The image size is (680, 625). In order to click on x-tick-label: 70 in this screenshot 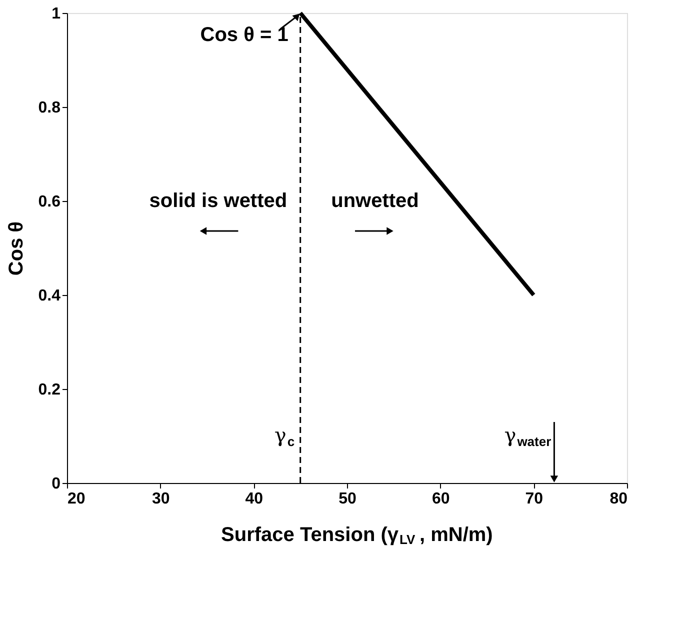, I will do `click(534, 499)`.